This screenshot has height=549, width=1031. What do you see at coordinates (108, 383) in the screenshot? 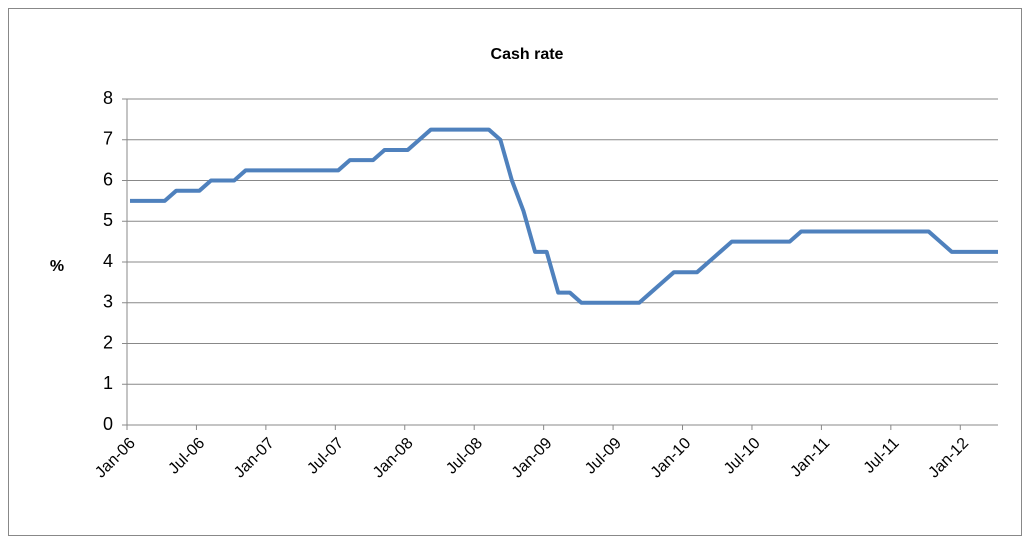
I see `y-tick-label: 1` at bounding box center [108, 383].